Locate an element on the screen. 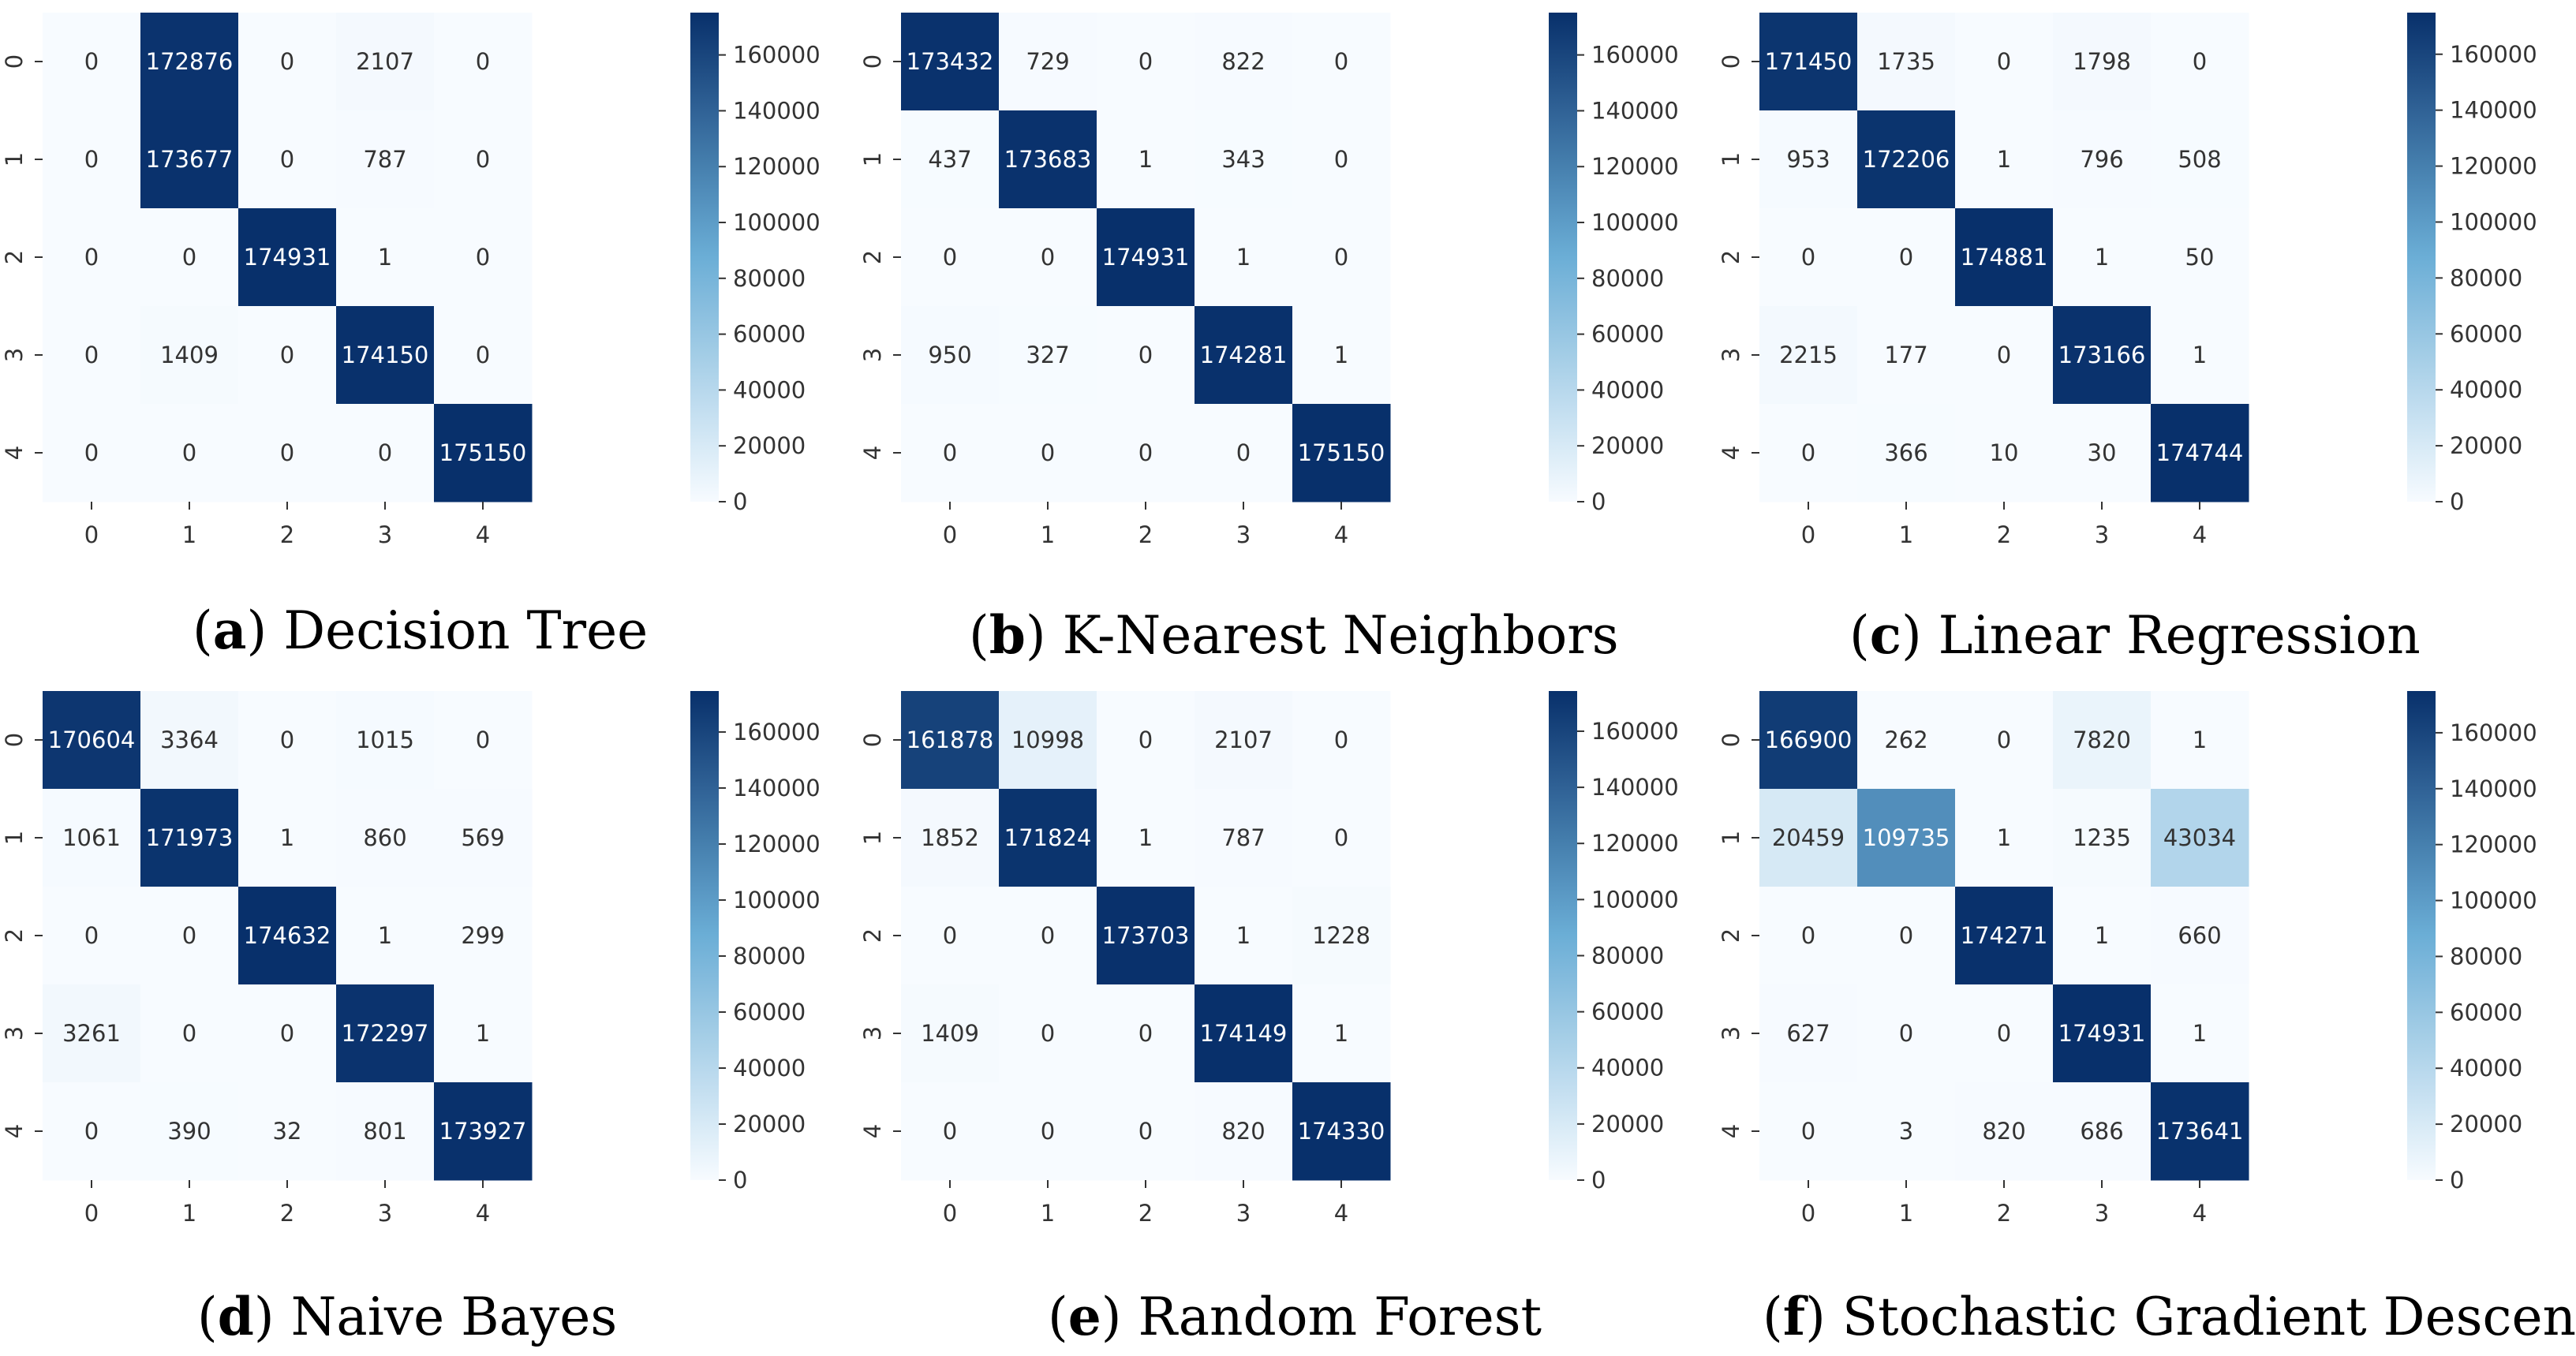  caption-d: (d) Naive Bayes is located at coordinates (408, 1316).